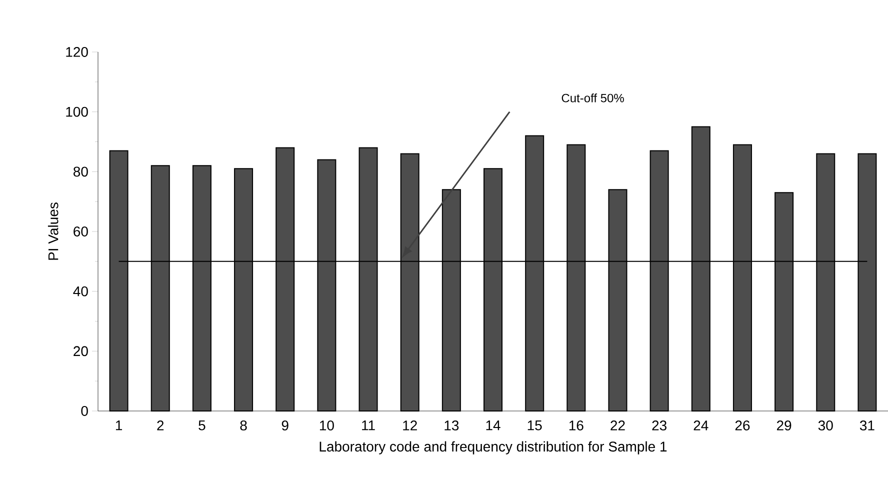 The width and height of the screenshot is (888, 502). I want to click on x-tick-label: 2, so click(160, 425).